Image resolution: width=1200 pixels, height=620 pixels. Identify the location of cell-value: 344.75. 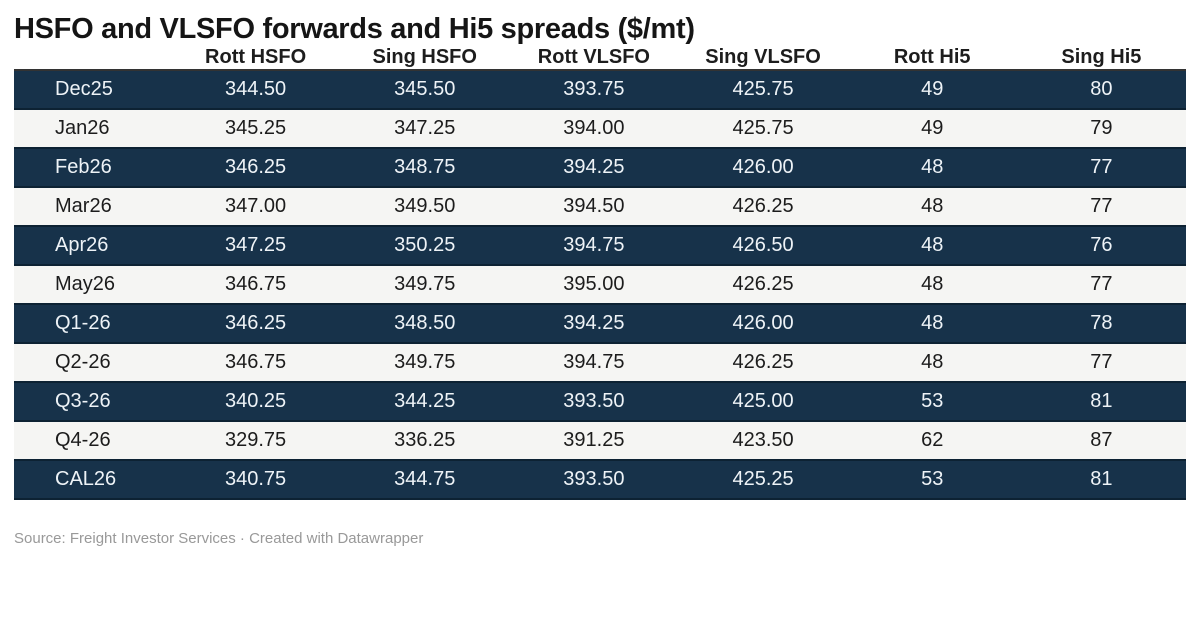
(425, 479).